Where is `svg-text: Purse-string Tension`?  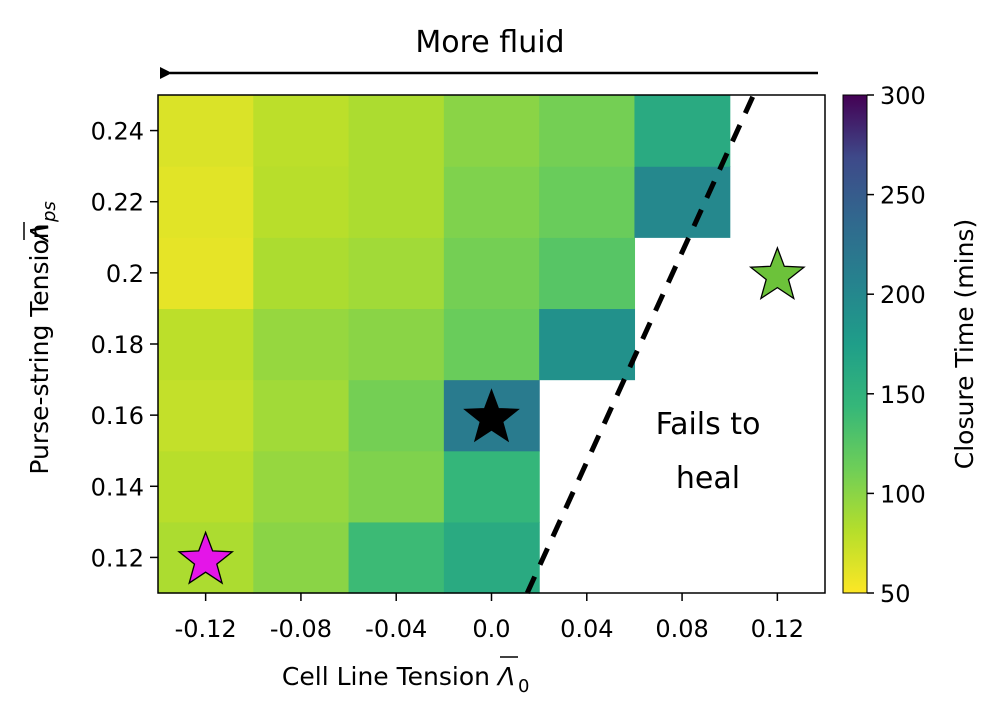 svg-text: Purse-string Tension is located at coordinates (39, 348).